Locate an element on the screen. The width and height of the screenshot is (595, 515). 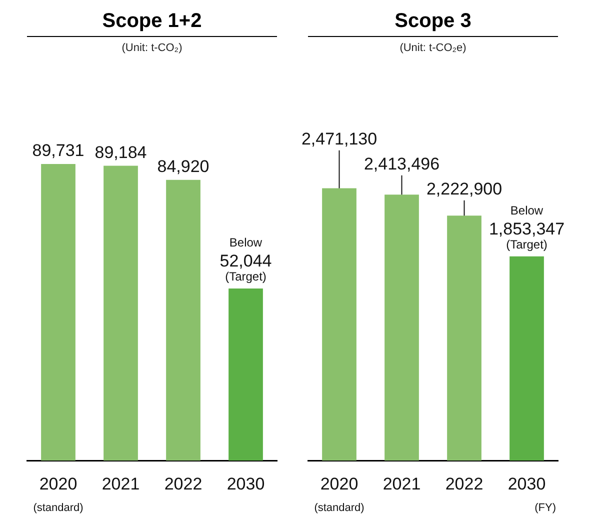
data-label: 2,222,900 is located at coordinates (464, 188).